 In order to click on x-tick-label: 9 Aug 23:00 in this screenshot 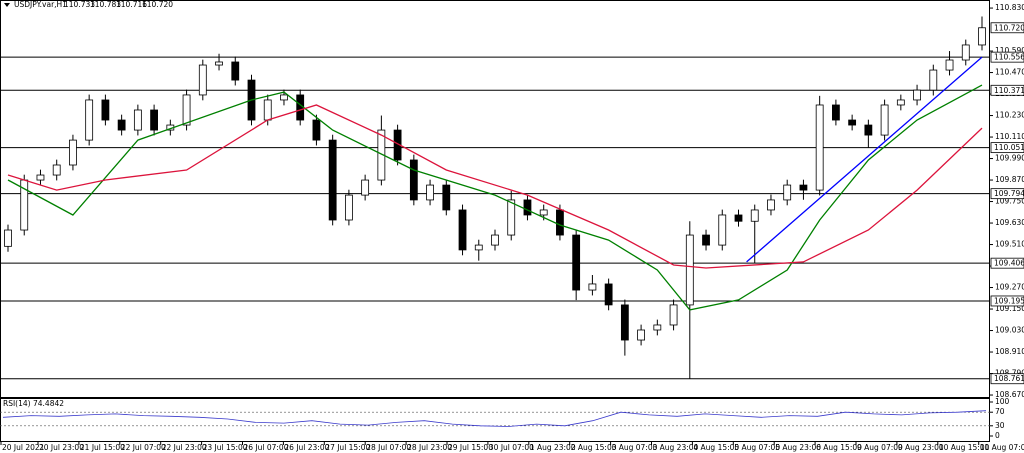, I will do `click(921, 447)`.